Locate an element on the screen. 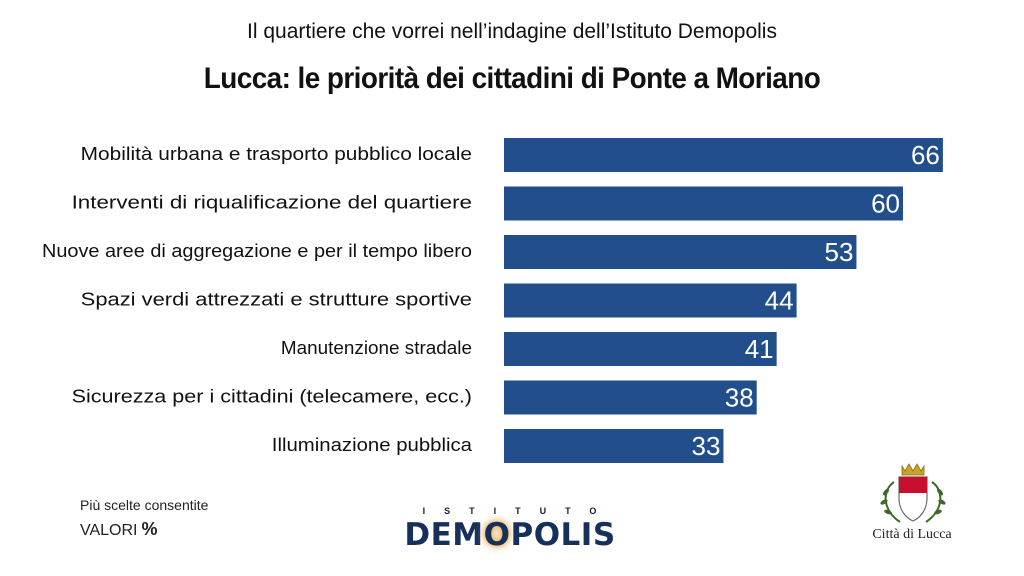 This screenshot has height=576, width=1024. bar-value-label-6: 38 is located at coordinates (739, 398).